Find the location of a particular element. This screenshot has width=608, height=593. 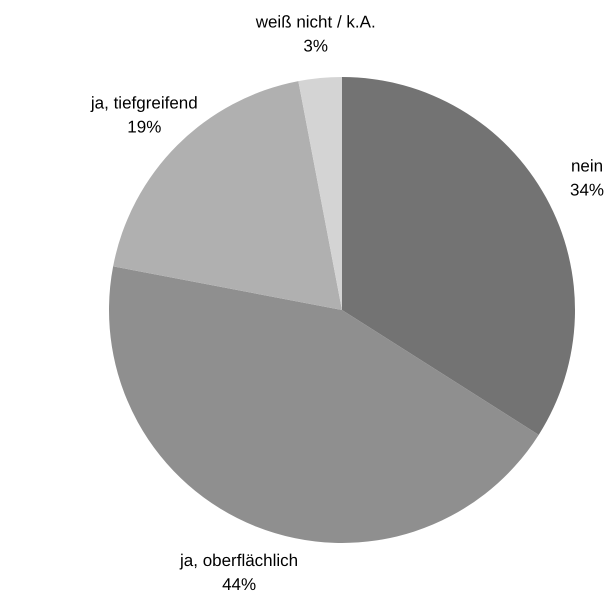

slice-label: ja, tiefgreifend is located at coordinates (144, 102).